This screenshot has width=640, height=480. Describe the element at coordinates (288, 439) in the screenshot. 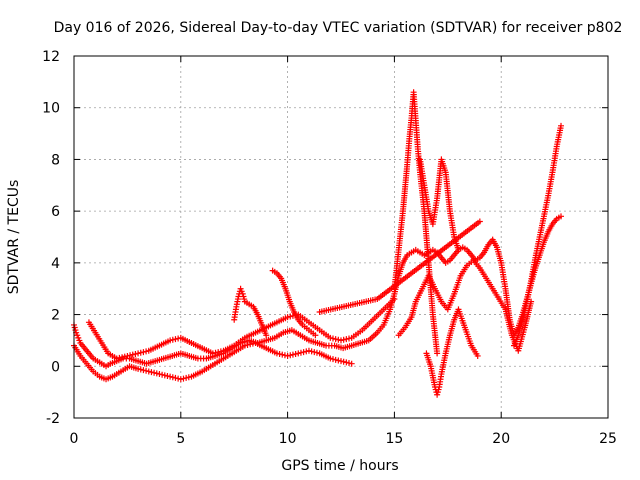

I see `x-tick-label: 10` at that location.